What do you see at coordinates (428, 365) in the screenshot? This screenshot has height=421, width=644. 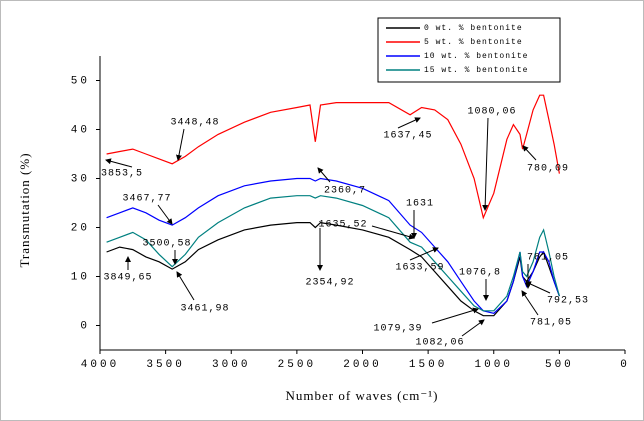 I see `x-tick-label: 1500` at bounding box center [428, 365].